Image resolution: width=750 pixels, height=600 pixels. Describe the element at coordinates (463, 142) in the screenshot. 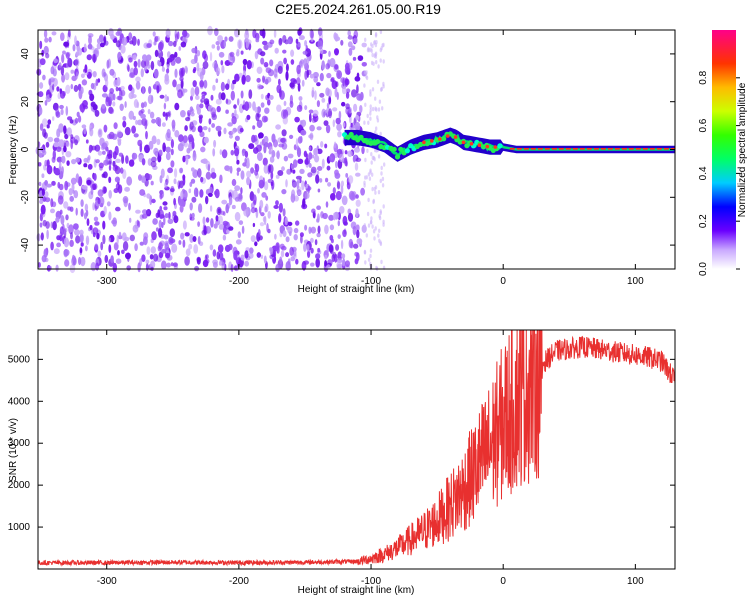

I see `signal-peak-dot` at that location.